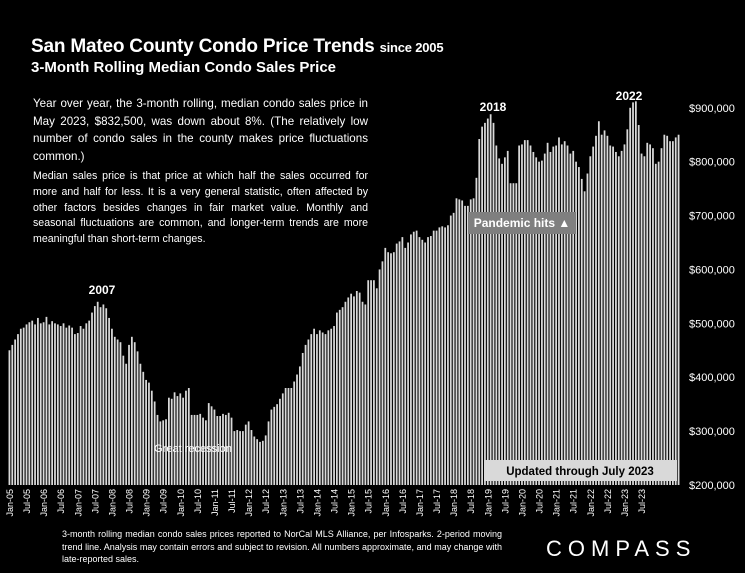  I want to click on great-recession-annotation: Great recession, so click(193, 449).